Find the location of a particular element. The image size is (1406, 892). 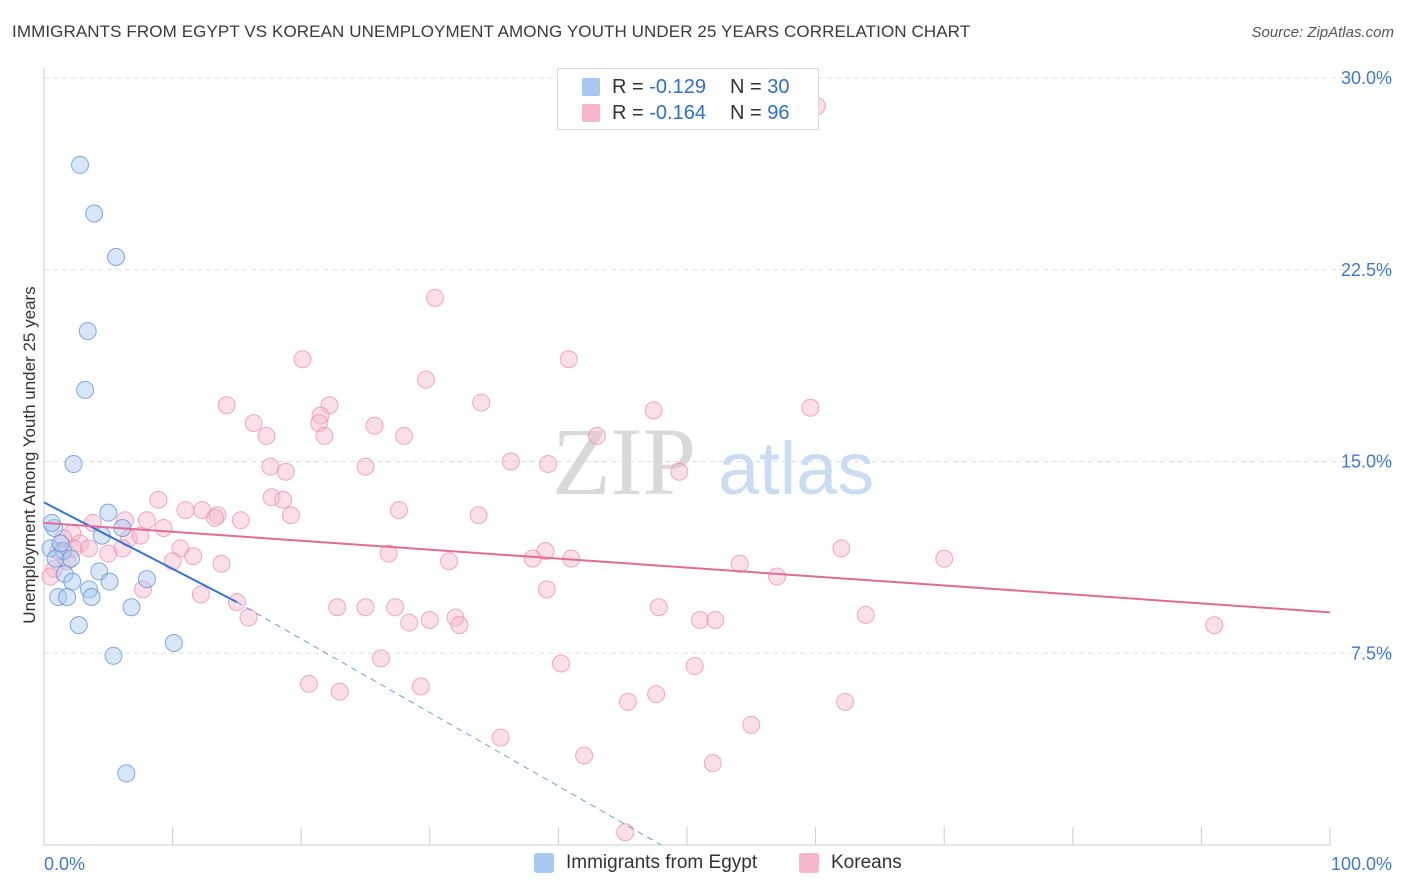

r-value-koreans: -0.164 is located at coordinates (677, 112).